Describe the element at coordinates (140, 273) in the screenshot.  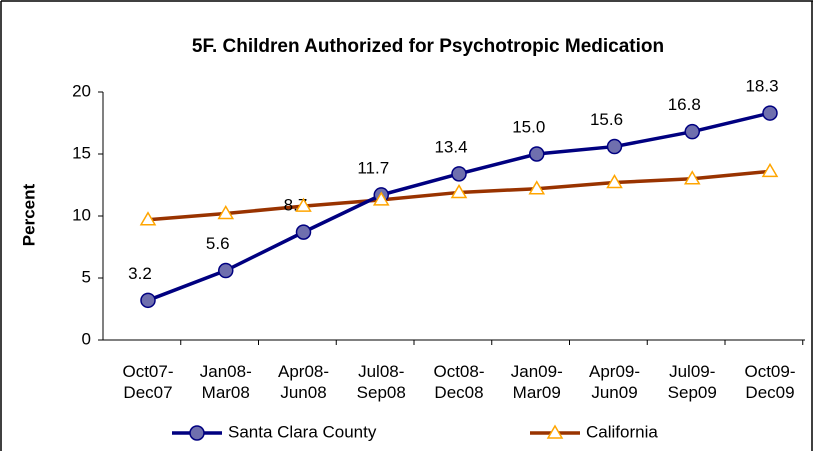
I see `data-label: 3.2` at that location.